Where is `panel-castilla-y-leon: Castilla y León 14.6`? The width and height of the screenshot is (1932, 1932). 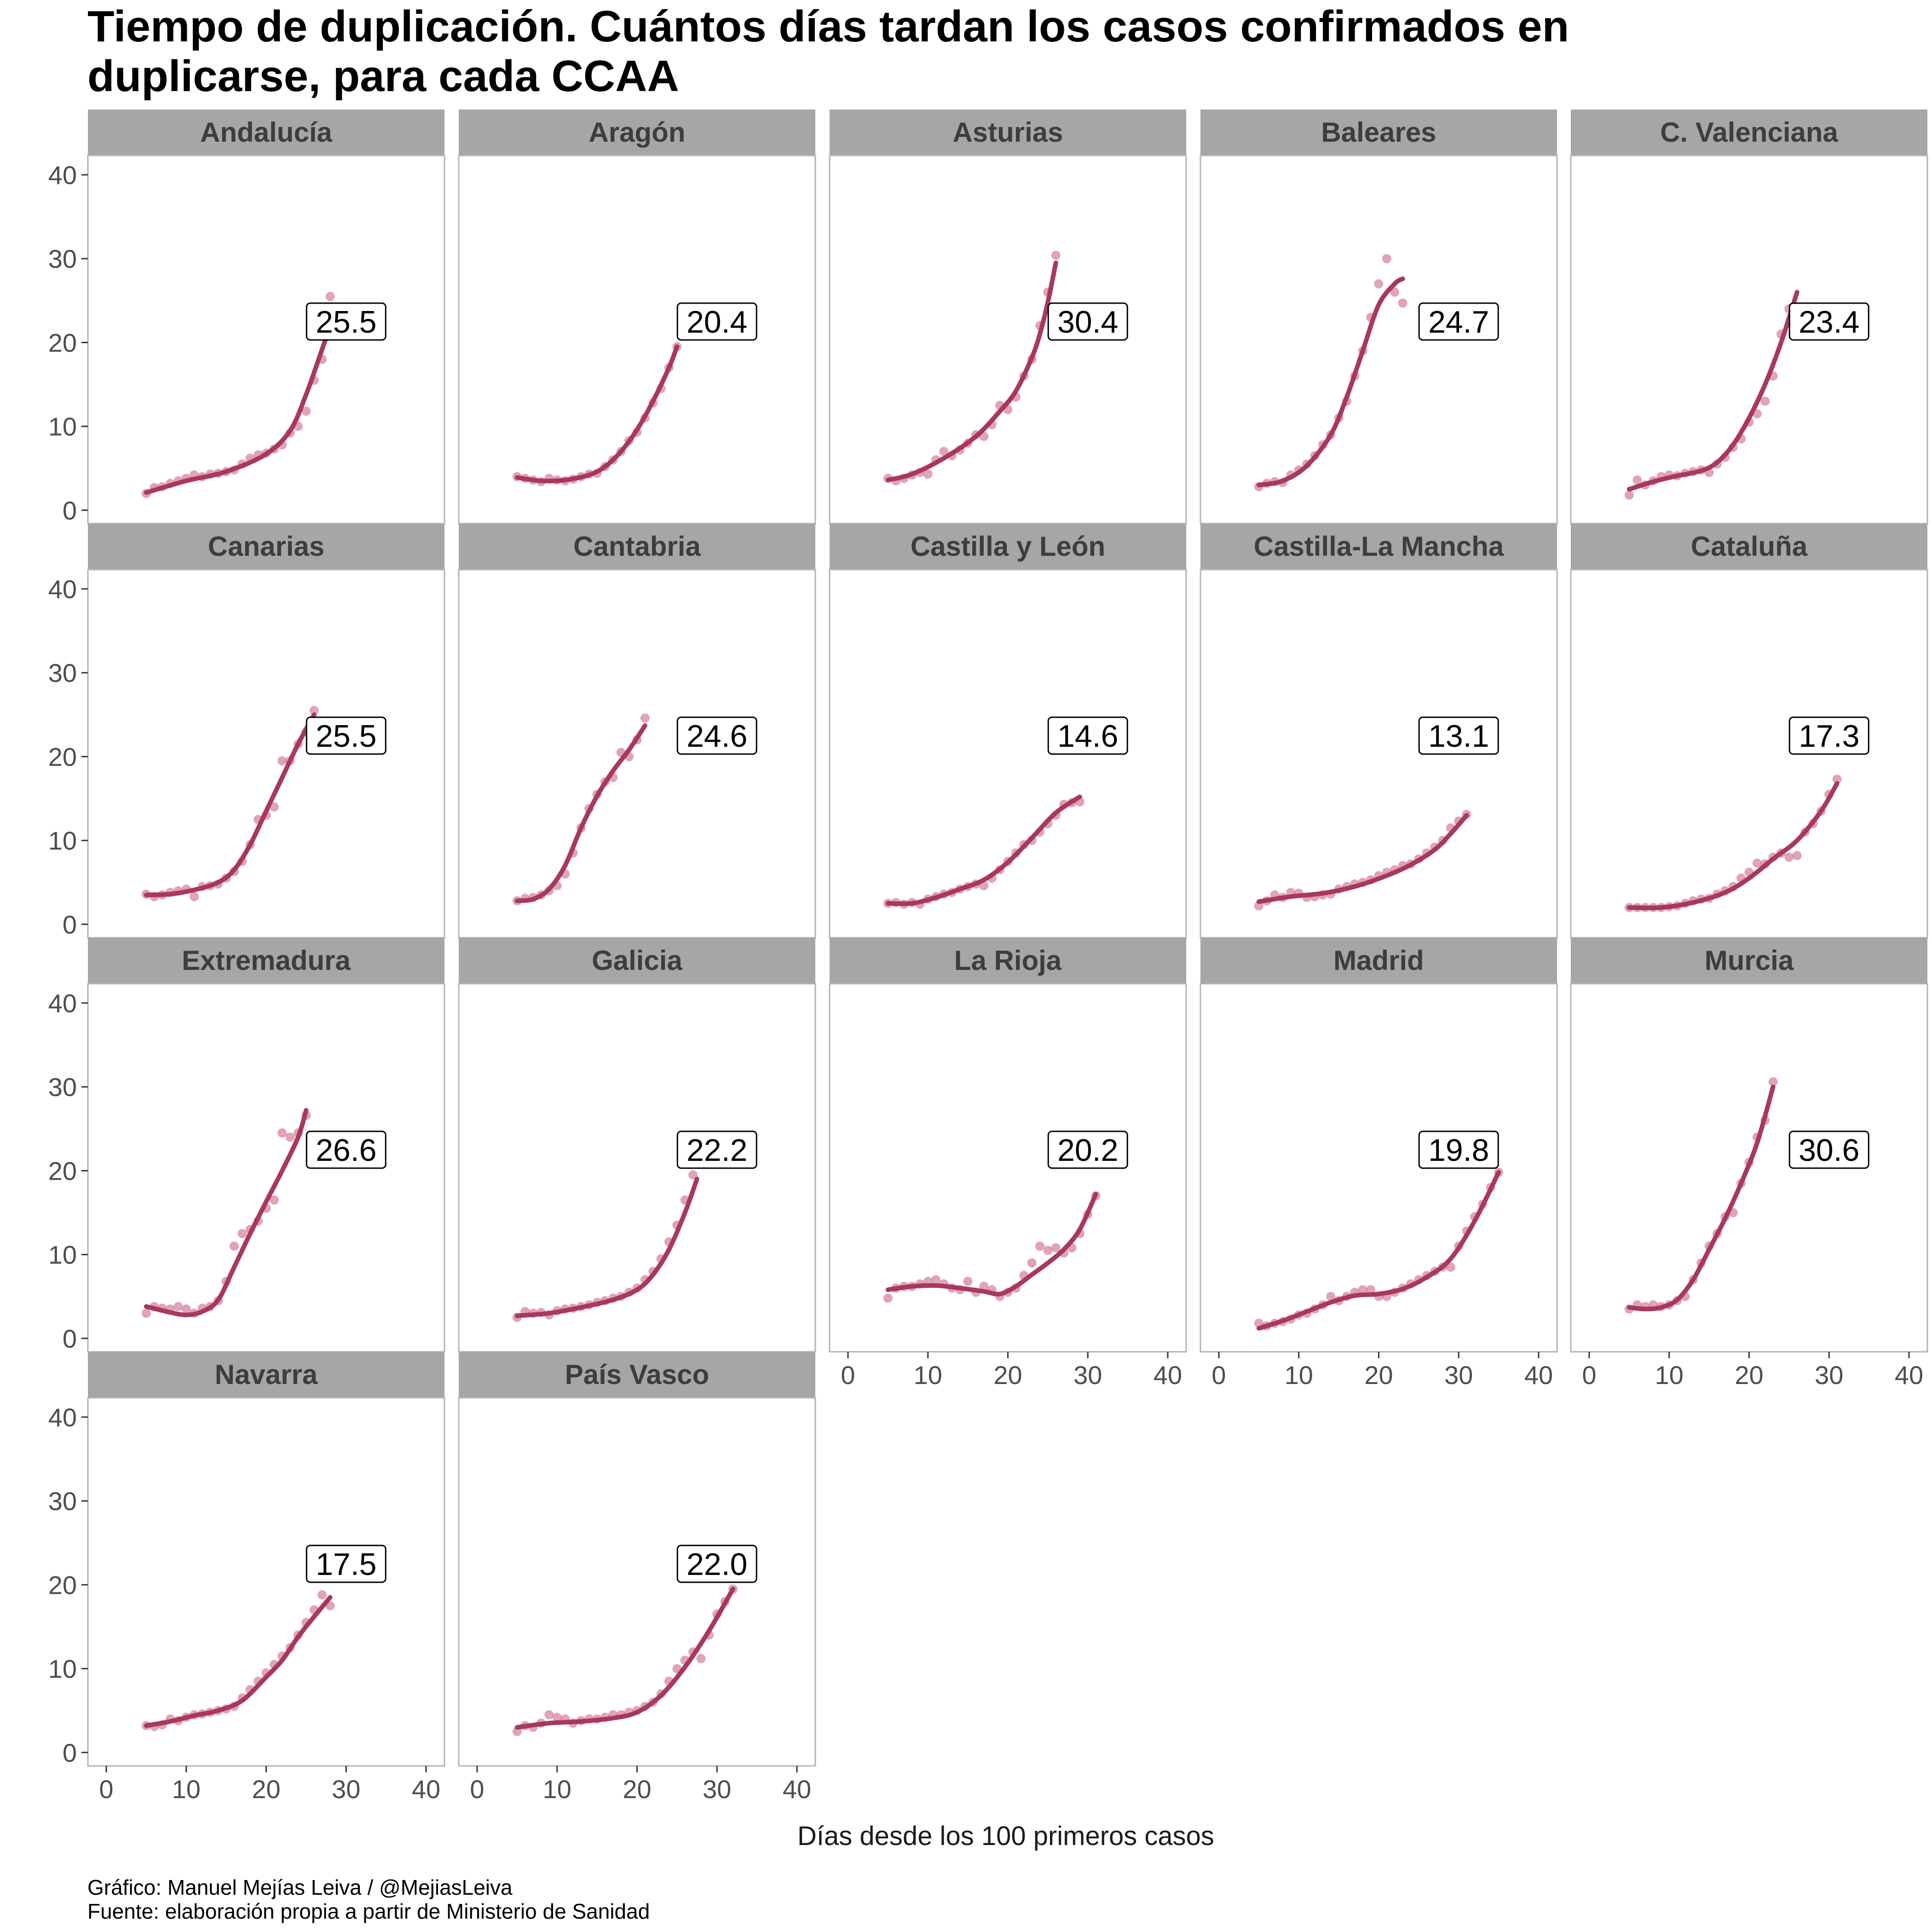
panel-castilla-y-leon: Castilla y León 14.6 is located at coordinates (1008, 731).